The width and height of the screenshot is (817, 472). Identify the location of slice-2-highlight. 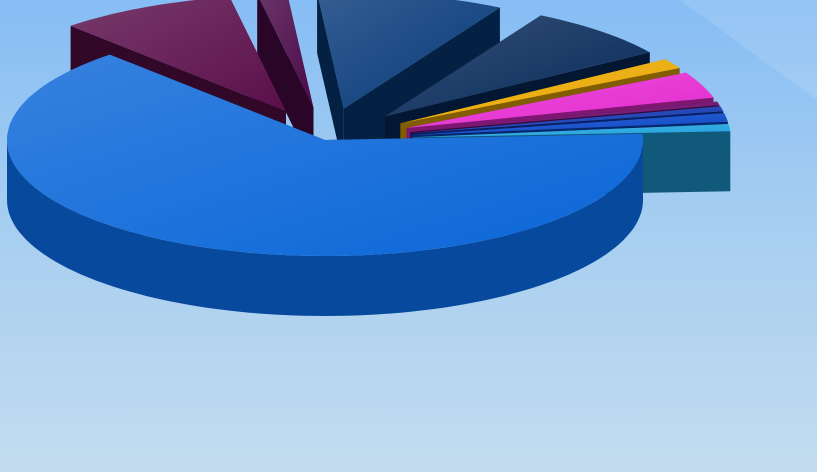
(178, 56).